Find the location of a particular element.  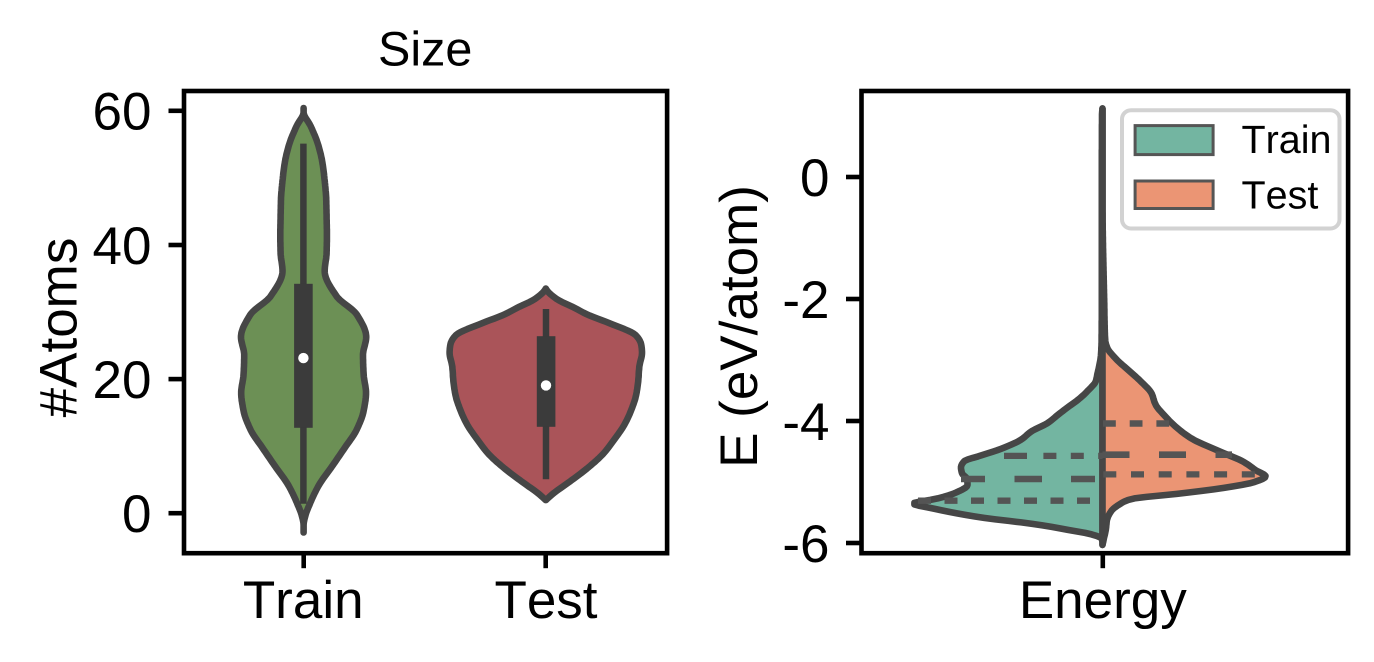

svg-text: -4 is located at coordinates (805, 422).